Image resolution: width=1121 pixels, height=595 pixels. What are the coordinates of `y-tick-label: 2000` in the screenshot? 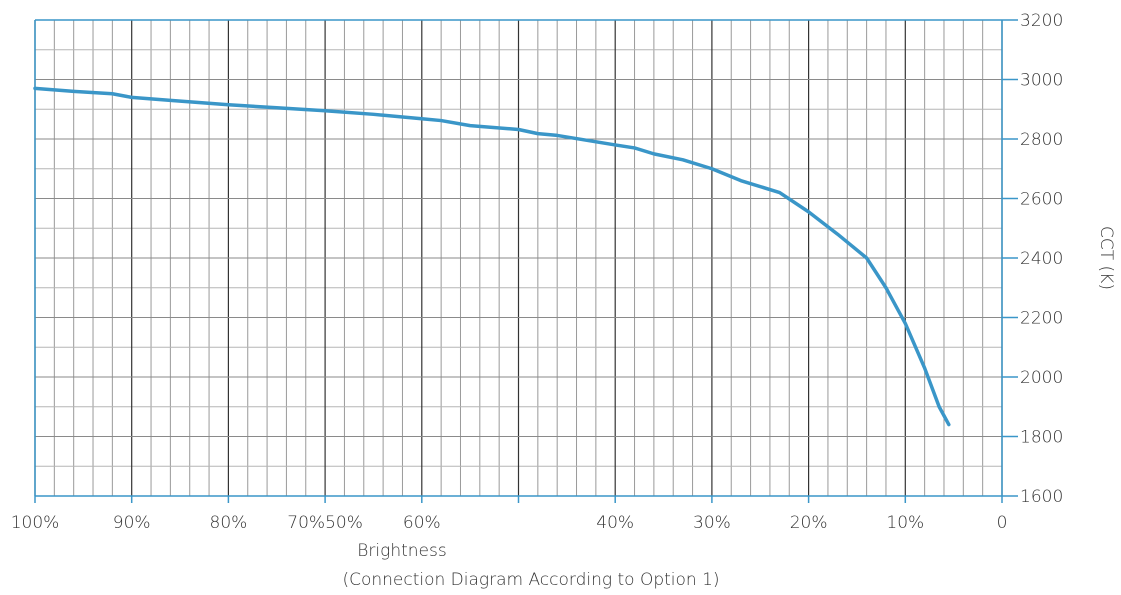 It's located at (1041, 378).